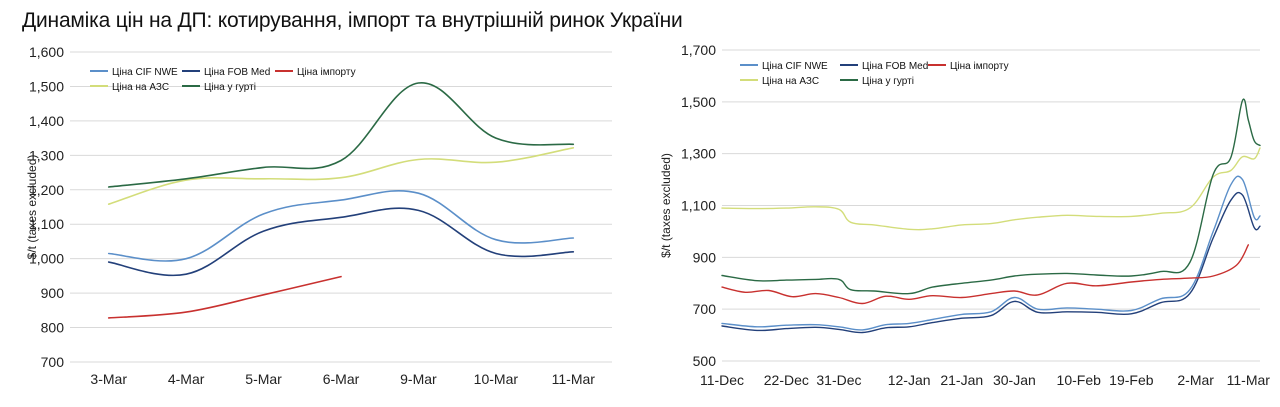  Describe the element at coordinates (230, 87) in the screenshot. I see `chart0-legend-label: Ціна у гурті` at that location.